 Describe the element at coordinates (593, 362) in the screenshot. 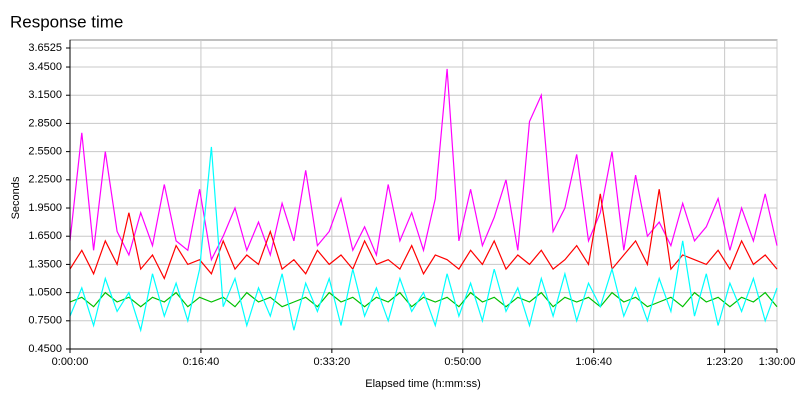

I see `x-tick-label: 1:06:40` at that location.